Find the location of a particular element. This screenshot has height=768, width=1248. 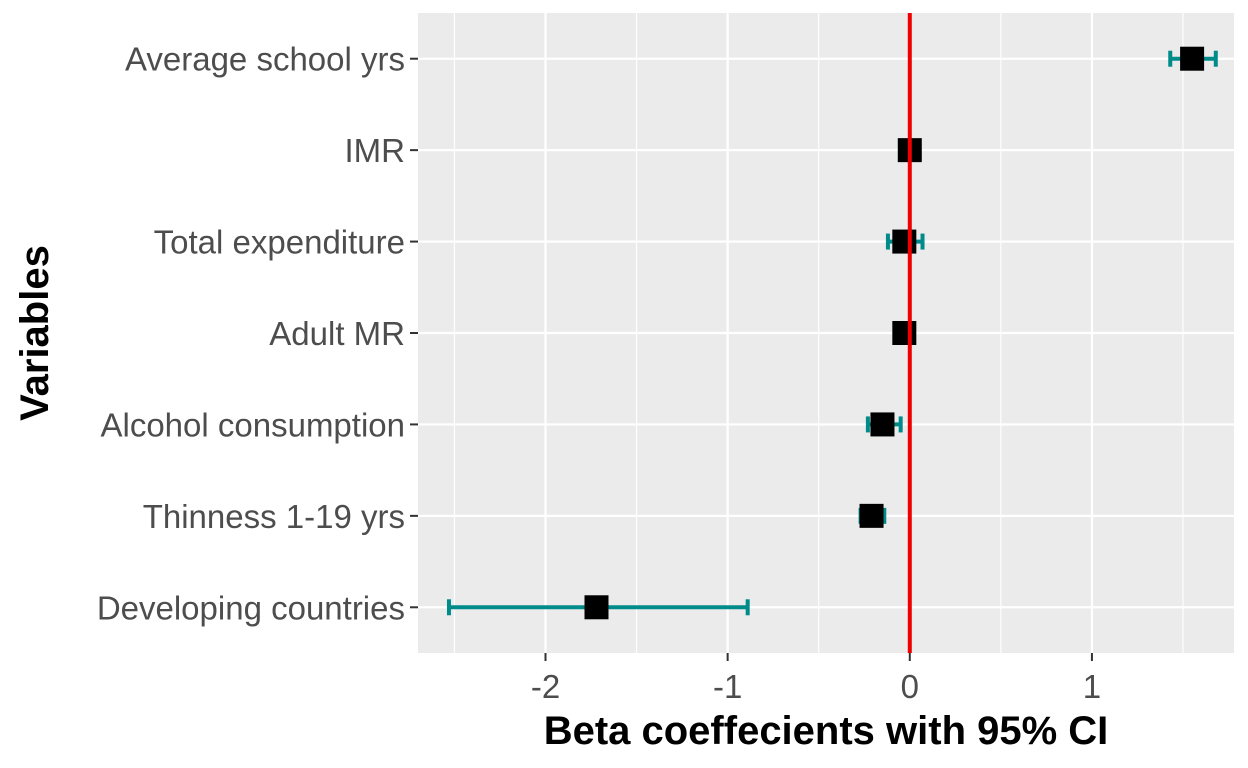

y-tick-label: Developing countries is located at coordinates (251, 607).